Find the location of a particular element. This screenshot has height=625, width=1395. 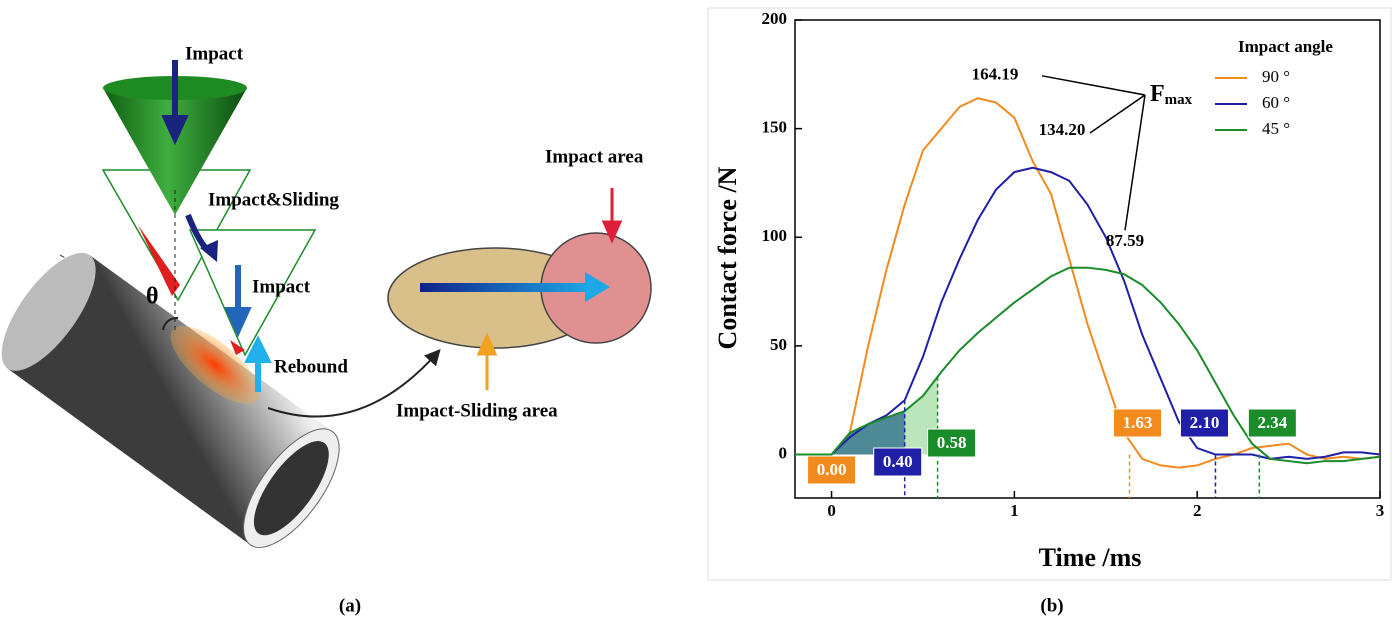

legend-label: 90 ° is located at coordinates (1276, 76).